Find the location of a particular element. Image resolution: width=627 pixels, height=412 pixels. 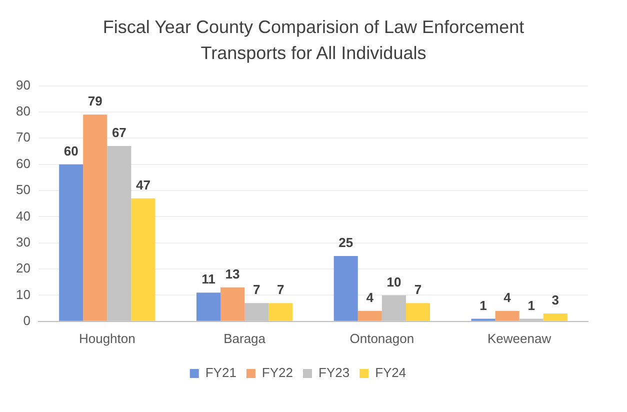

data-label: 25 is located at coordinates (346, 242).